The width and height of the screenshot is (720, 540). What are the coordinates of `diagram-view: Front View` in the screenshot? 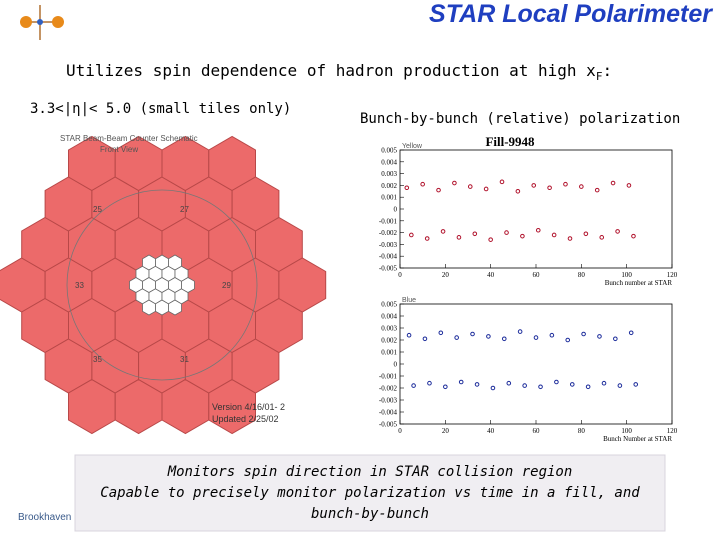 It's located at (119, 149).